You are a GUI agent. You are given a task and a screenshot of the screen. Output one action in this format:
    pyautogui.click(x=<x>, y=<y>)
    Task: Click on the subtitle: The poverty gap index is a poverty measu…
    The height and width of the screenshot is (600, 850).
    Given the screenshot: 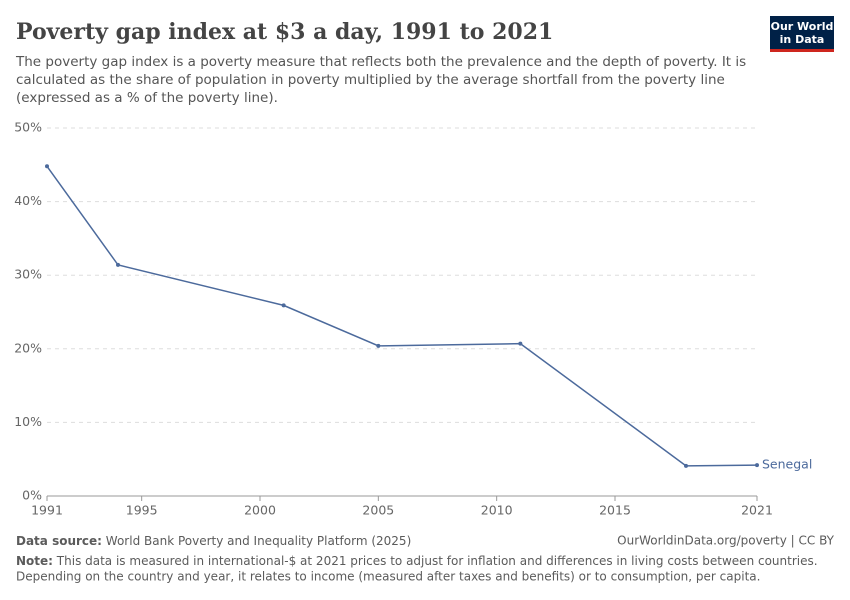 What is the action you would take?
    pyautogui.click(x=380, y=62)
    